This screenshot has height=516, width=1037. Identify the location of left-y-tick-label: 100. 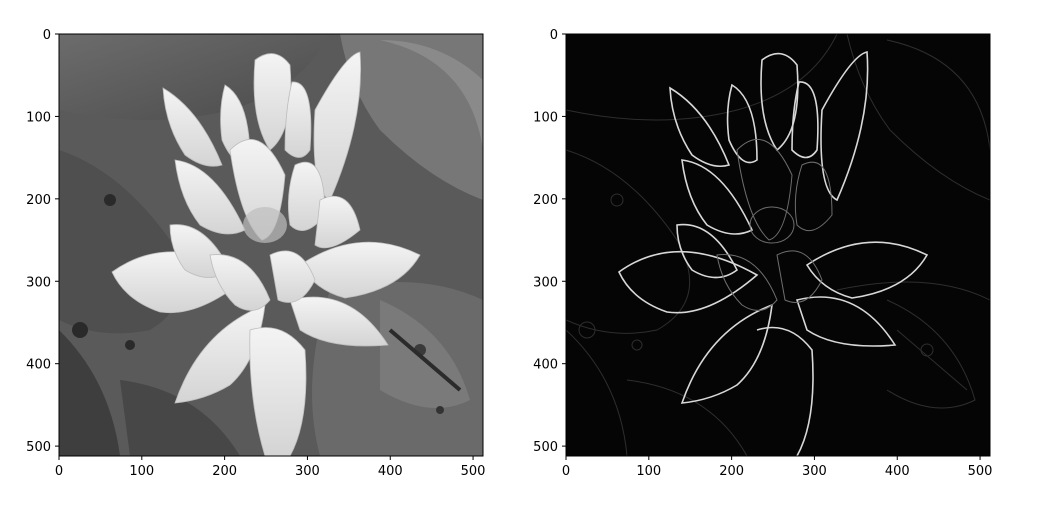
(38, 117).